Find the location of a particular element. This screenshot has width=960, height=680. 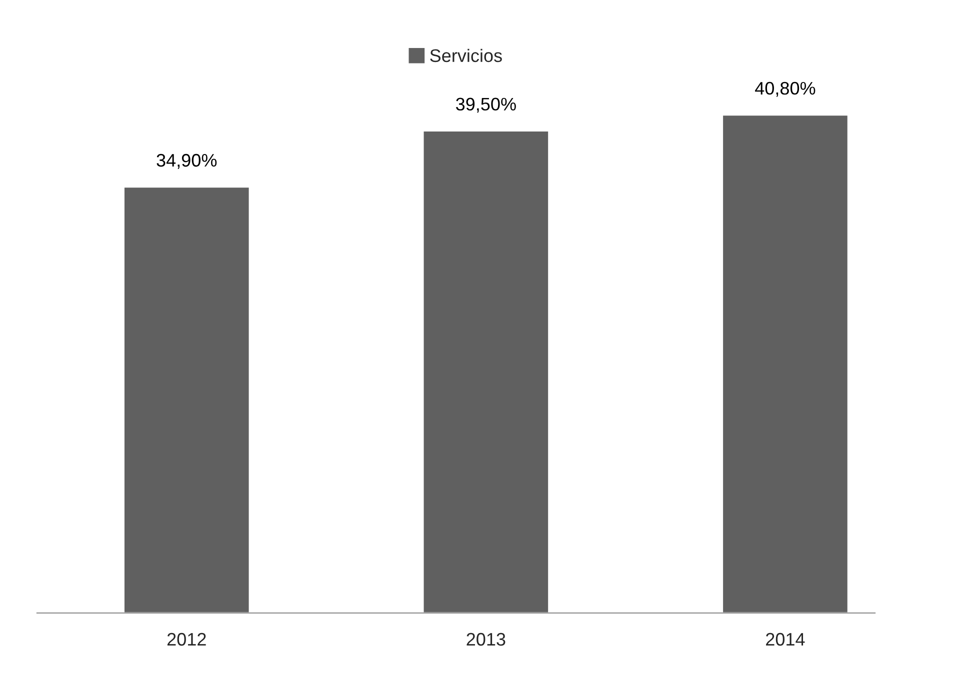

legend-label: Servicios is located at coordinates (466, 55).